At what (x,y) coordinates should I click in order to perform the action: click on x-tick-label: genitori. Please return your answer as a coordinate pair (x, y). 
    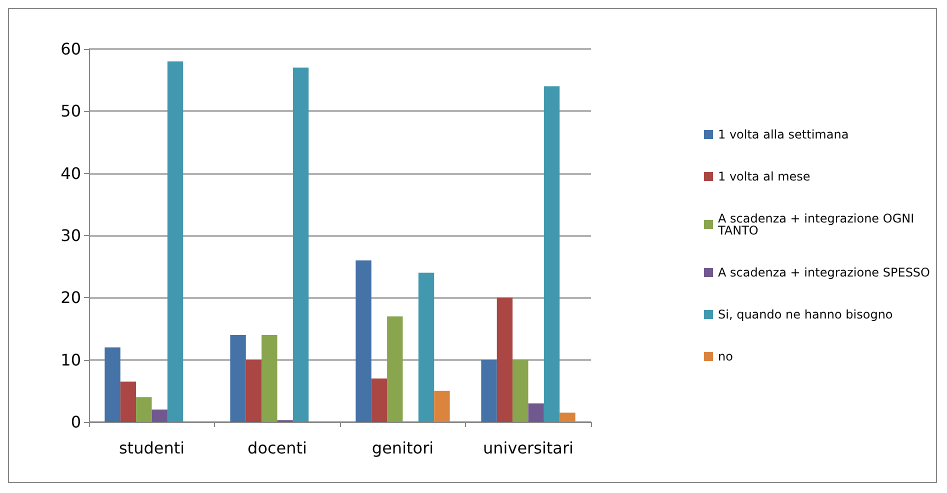
    Looking at the image, I should click on (403, 448).